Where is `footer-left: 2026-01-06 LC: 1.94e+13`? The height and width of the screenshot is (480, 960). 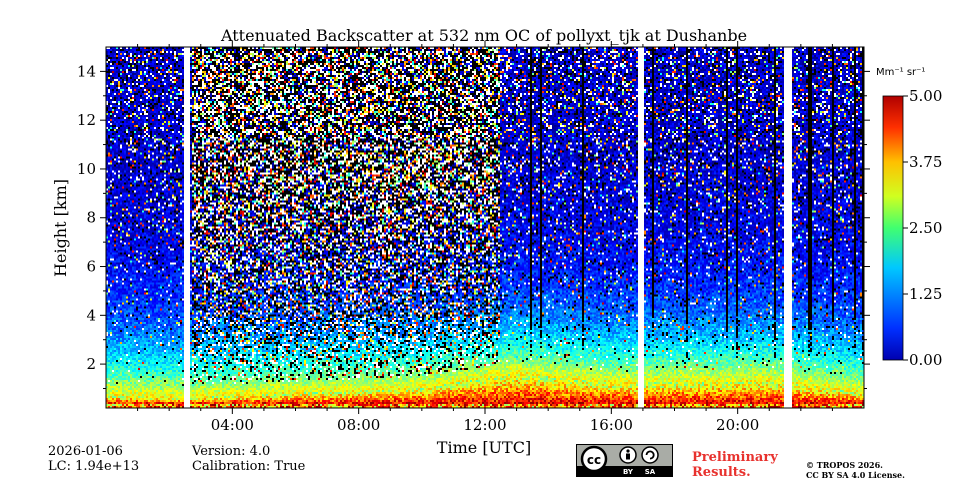
footer-left: 2026-01-06 LC: 1.94e+13 is located at coordinates (93, 459).